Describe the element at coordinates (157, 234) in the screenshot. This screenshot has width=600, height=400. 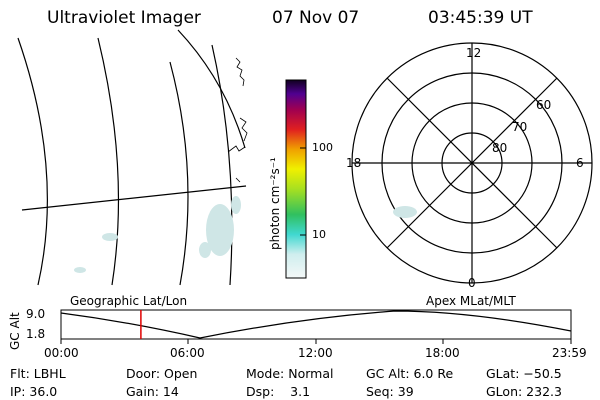
I see `aurora-patches` at that location.